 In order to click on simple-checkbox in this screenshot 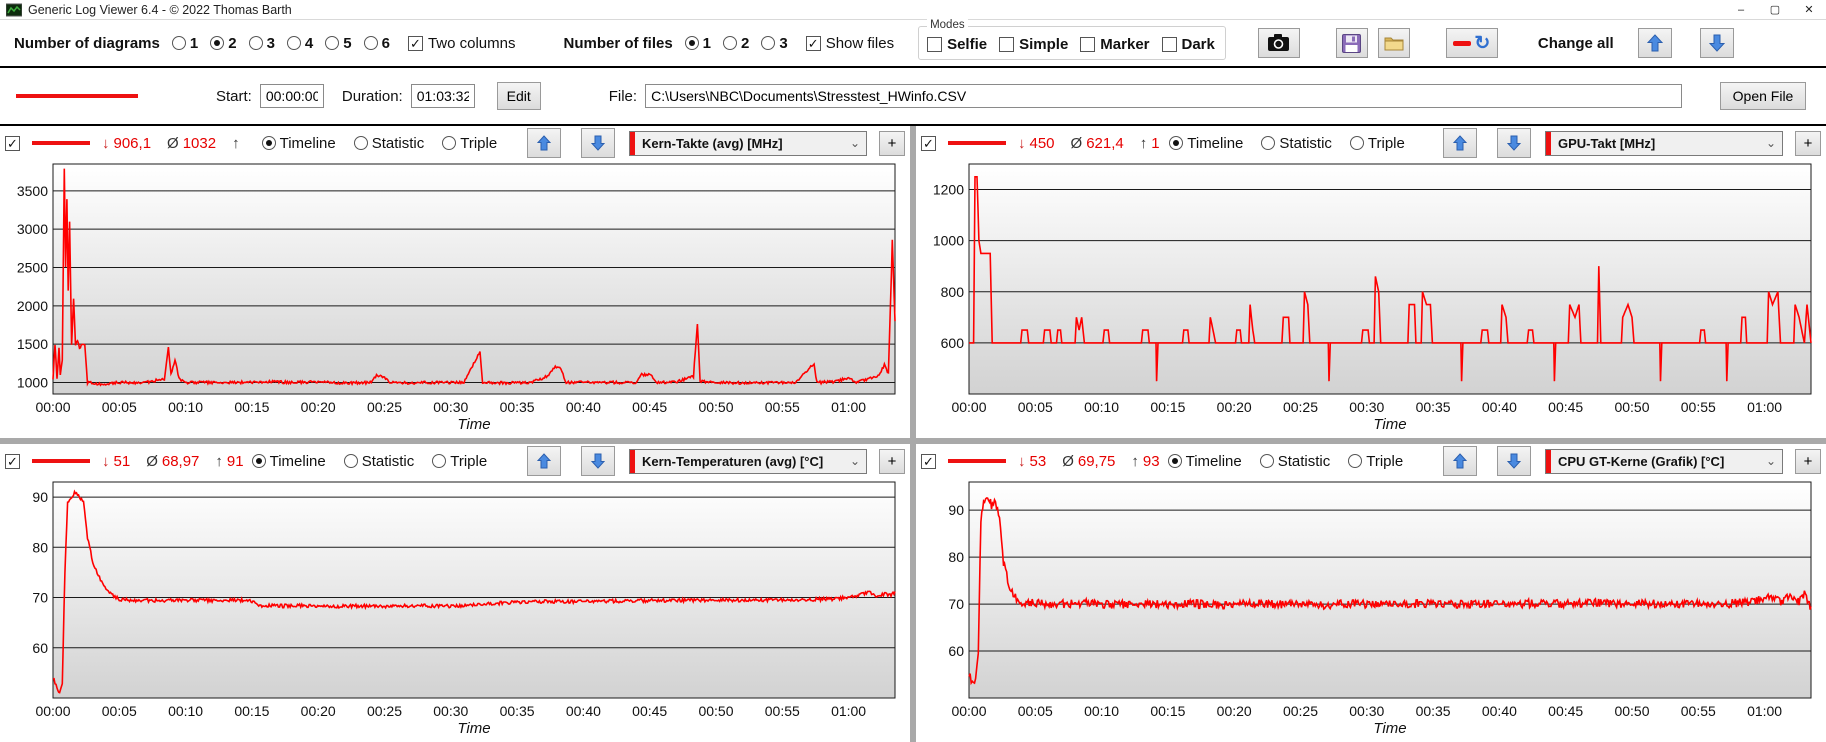, I will do `click(1007, 44)`.